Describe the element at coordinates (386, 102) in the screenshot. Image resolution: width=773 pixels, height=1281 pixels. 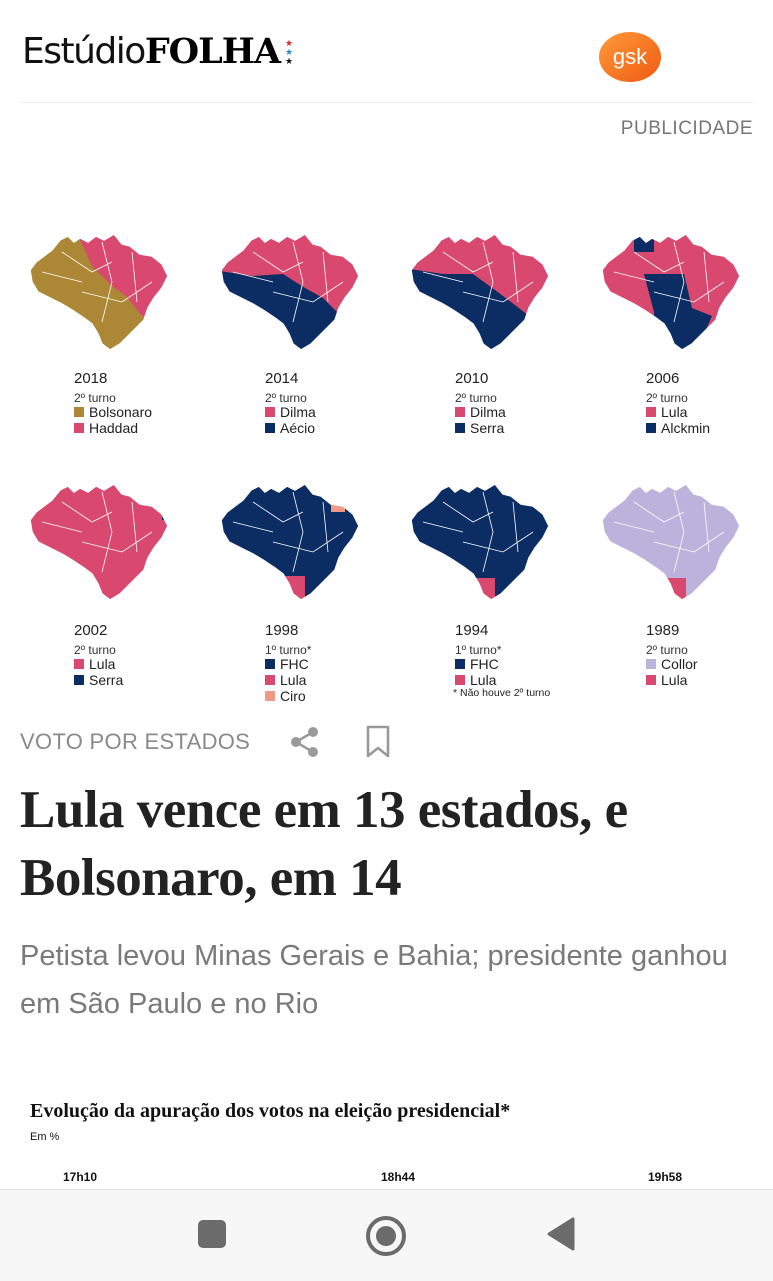
I see `header-divider` at that location.